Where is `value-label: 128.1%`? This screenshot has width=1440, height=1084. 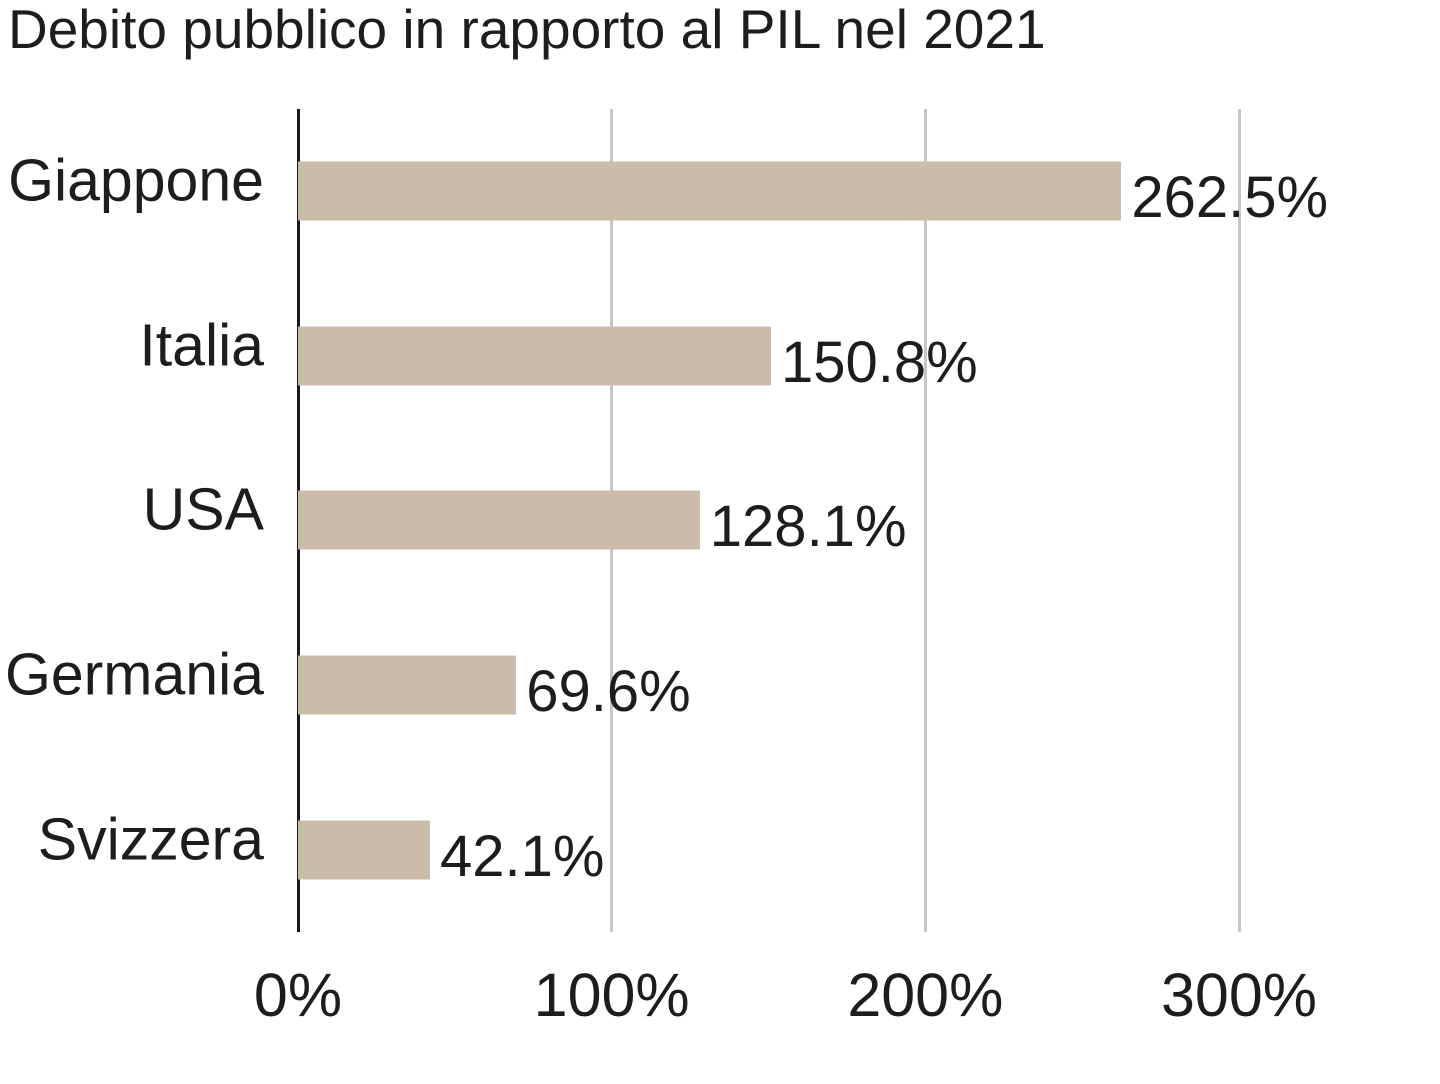 value-label: 128.1% is located at coordinates (808, 527).